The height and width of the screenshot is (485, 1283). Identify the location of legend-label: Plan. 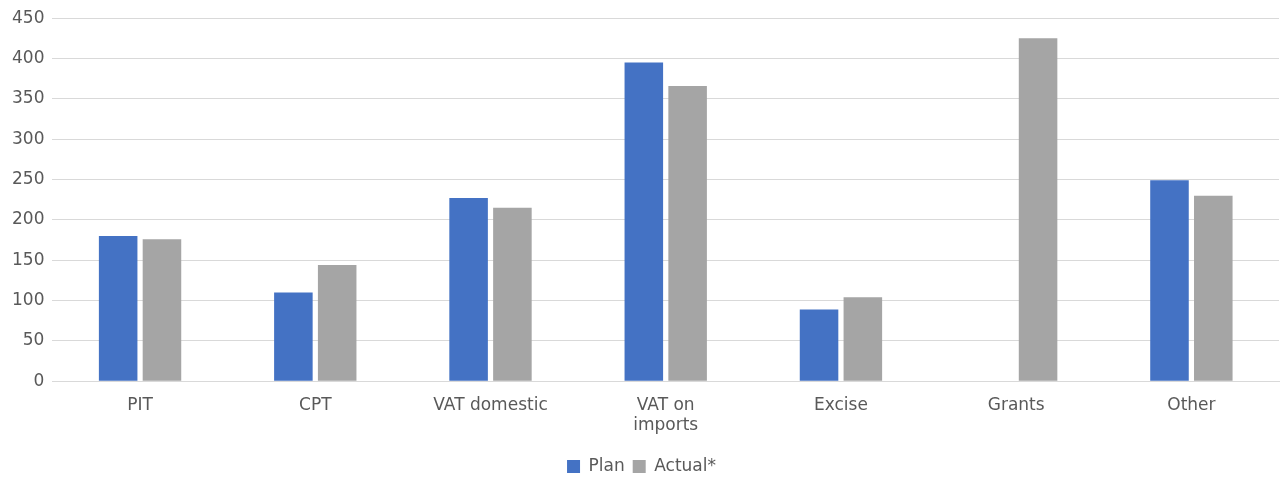
(606, 464).